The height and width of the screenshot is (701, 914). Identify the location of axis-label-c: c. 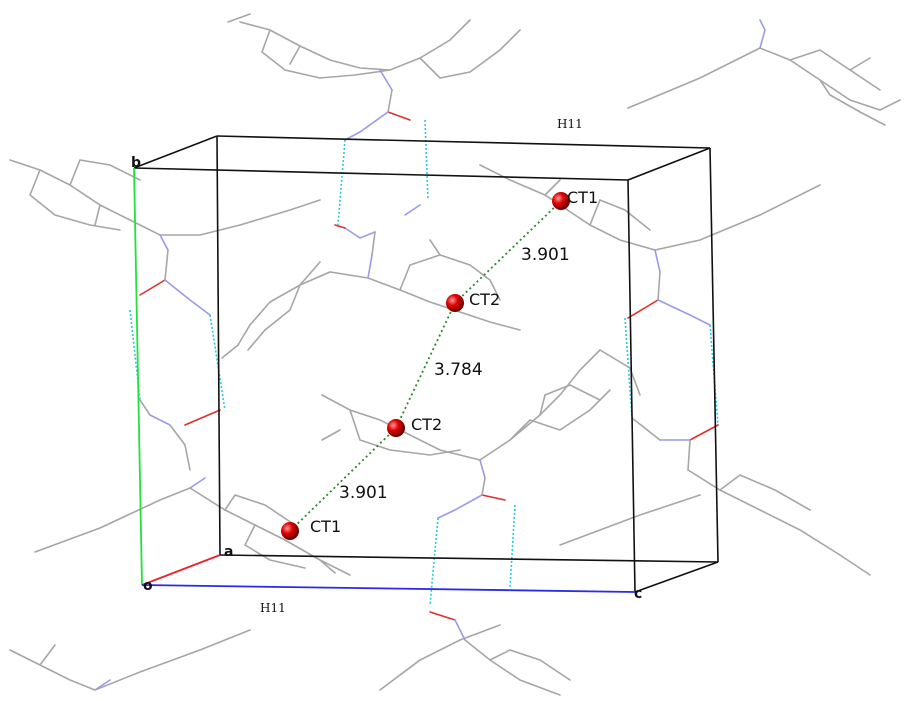
(638, 594).